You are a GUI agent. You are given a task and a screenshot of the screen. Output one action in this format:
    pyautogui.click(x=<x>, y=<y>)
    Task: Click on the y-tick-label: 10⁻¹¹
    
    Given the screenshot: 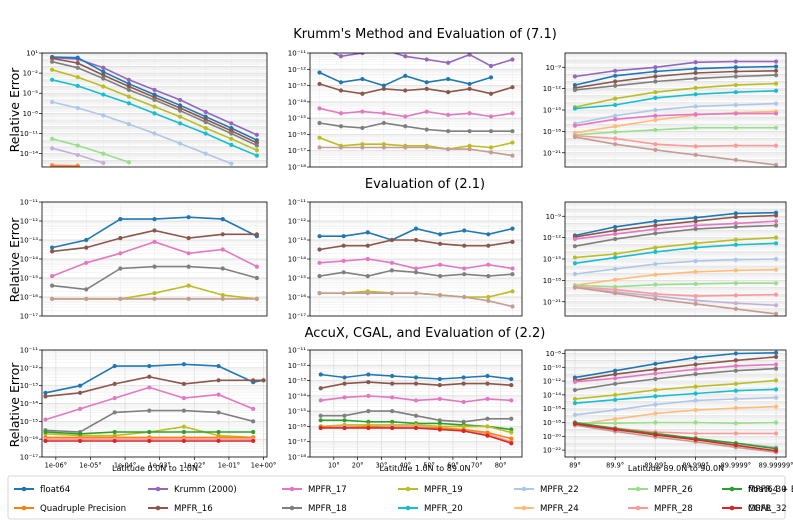 What is the action you would take?
    pyautogui.click(x=297, y=203)
    